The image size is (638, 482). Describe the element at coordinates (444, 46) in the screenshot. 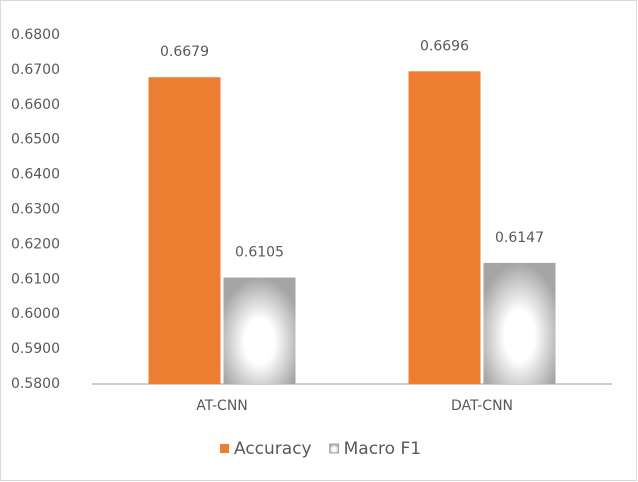

I see `value-label: 0.6696` at that location.